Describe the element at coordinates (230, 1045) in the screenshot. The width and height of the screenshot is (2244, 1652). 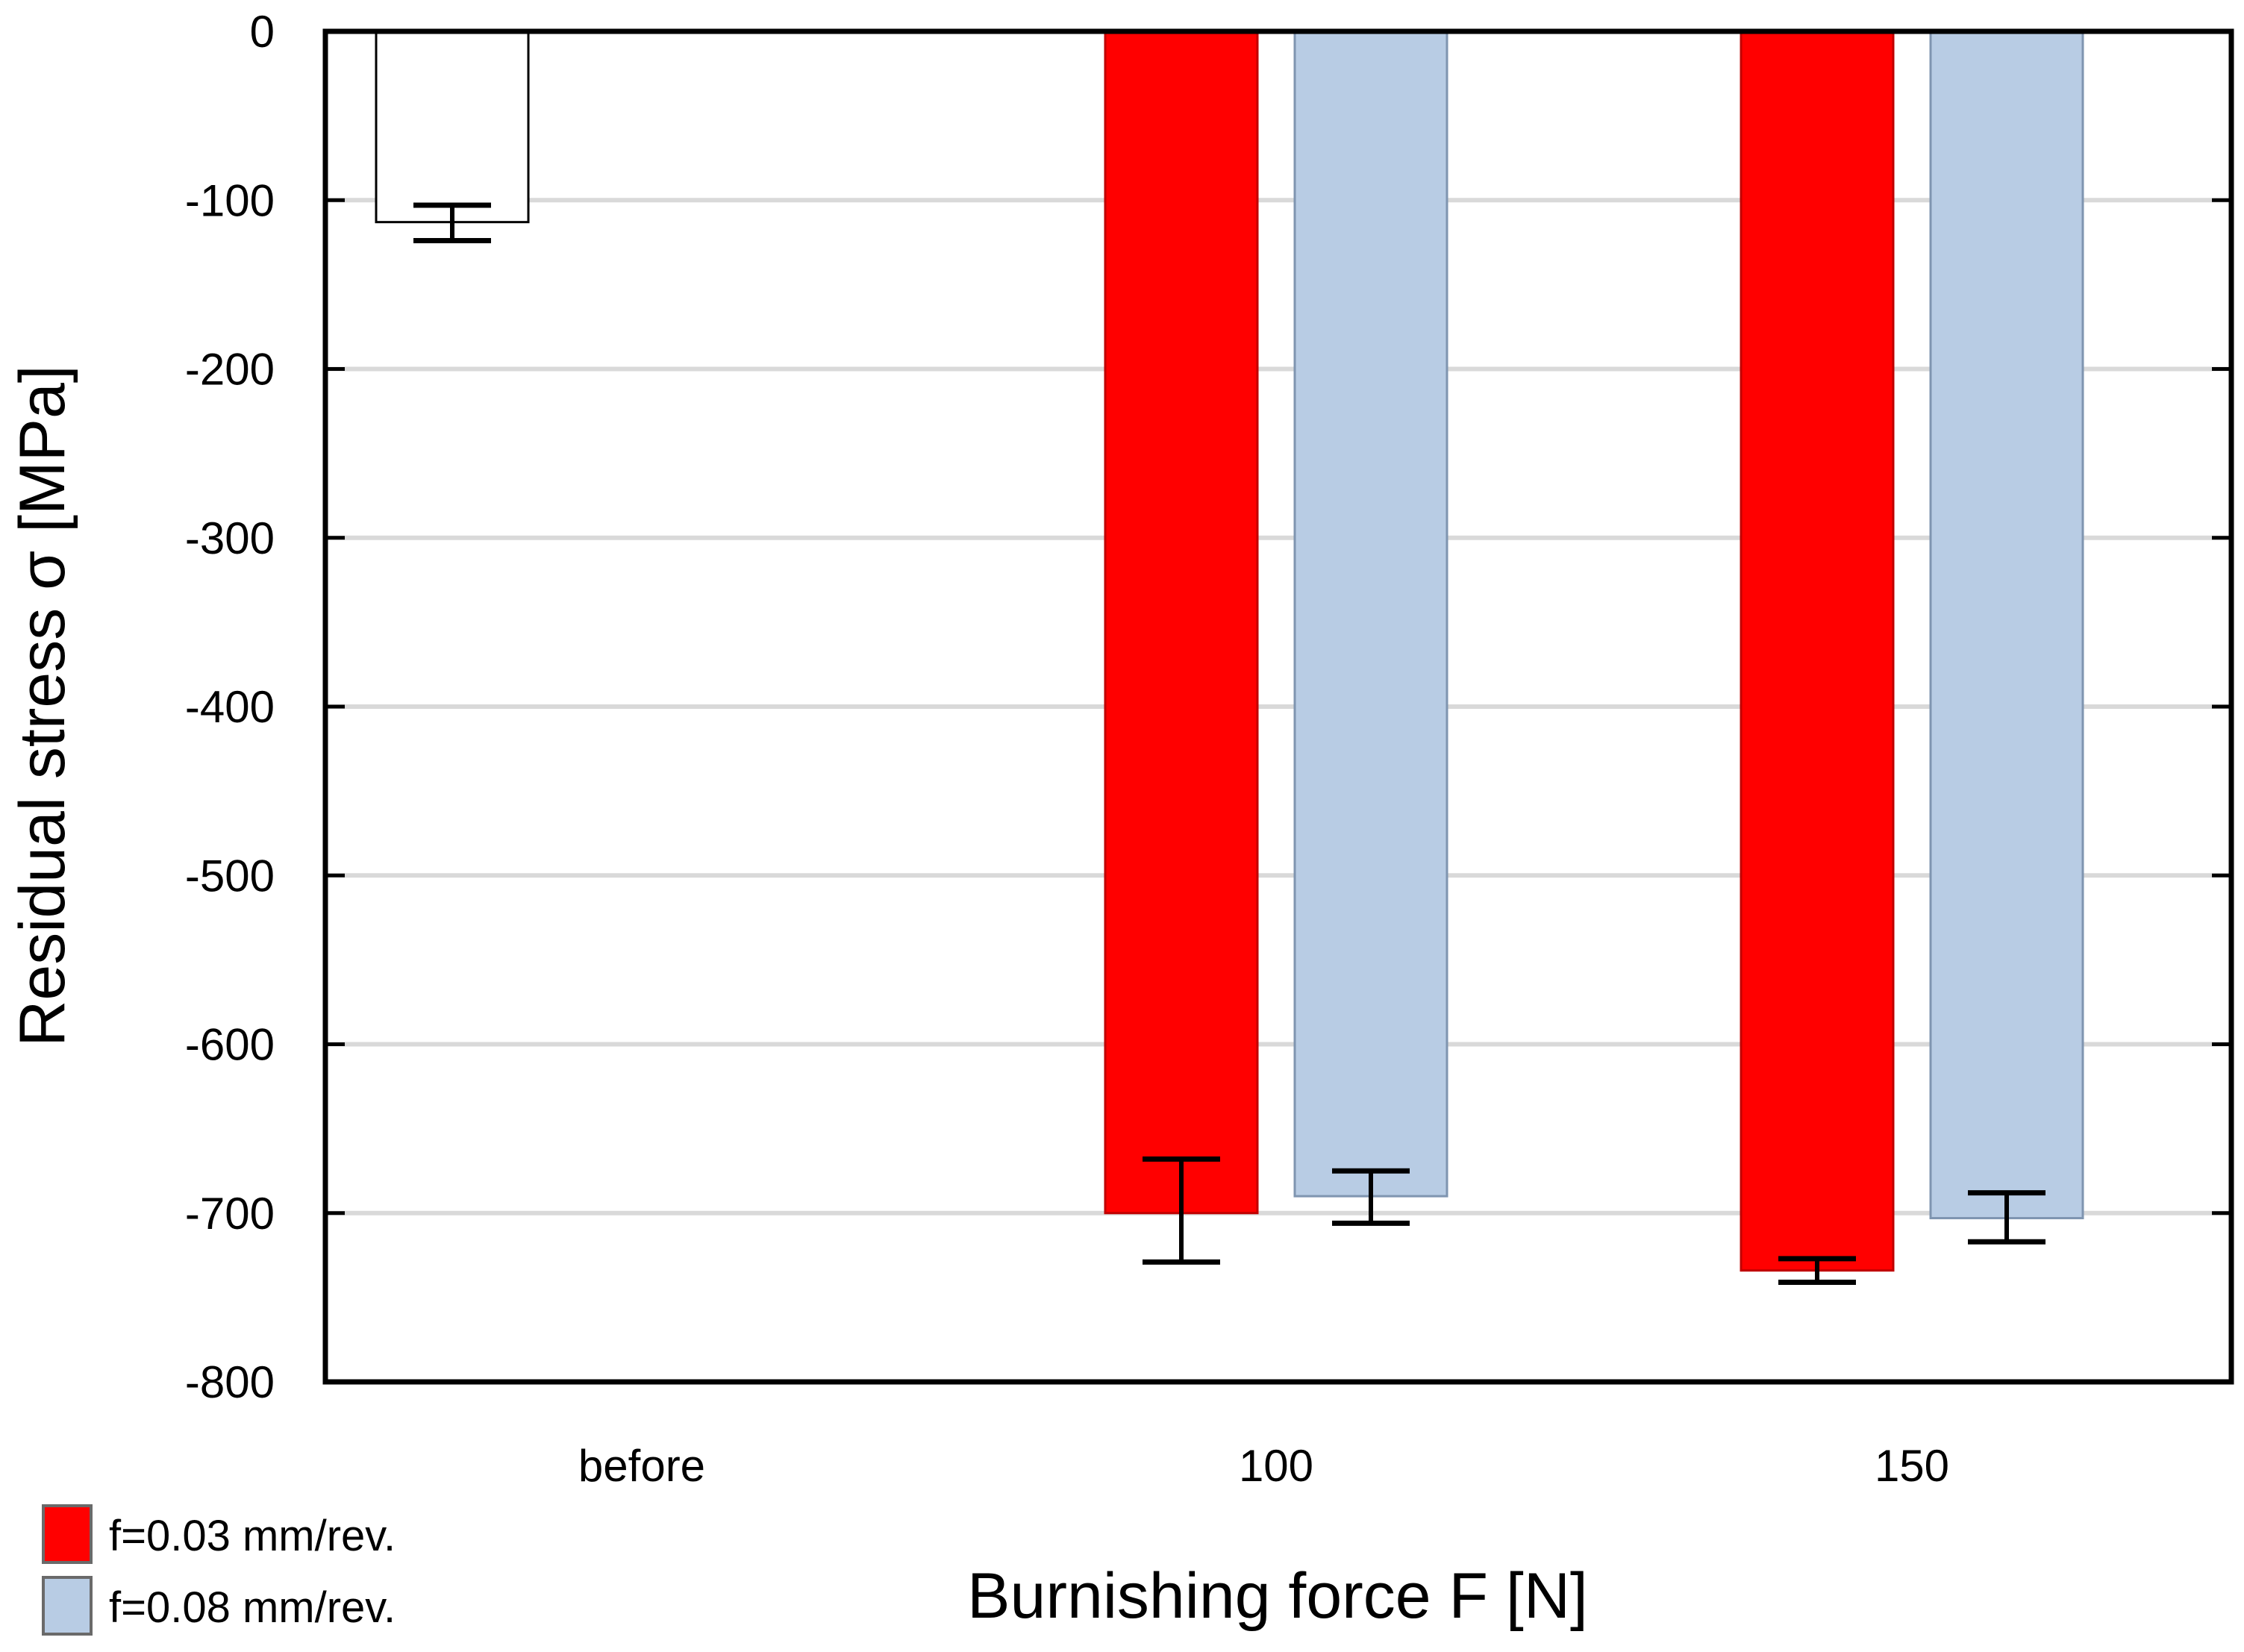
I see `y-tick-label: -600` at that location.